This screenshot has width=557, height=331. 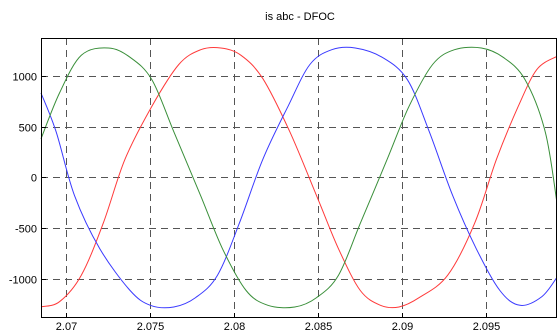 I want to click on x-tick-label: 2.07, so click(x=66, y=326).